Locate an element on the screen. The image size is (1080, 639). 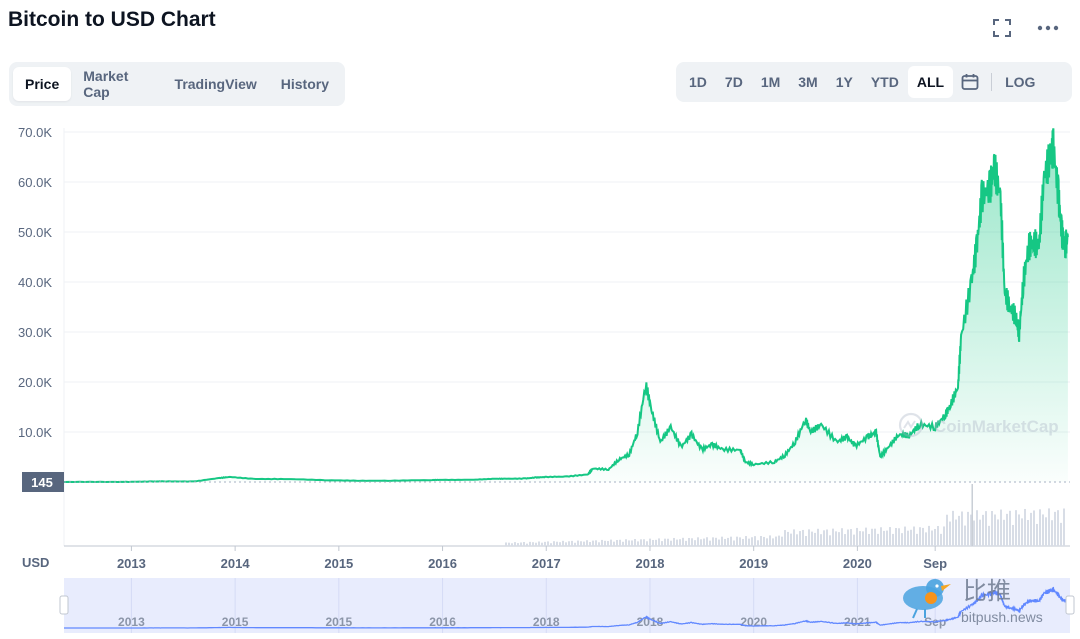
range-ytd: YTD is located at coordinates (884, 82).